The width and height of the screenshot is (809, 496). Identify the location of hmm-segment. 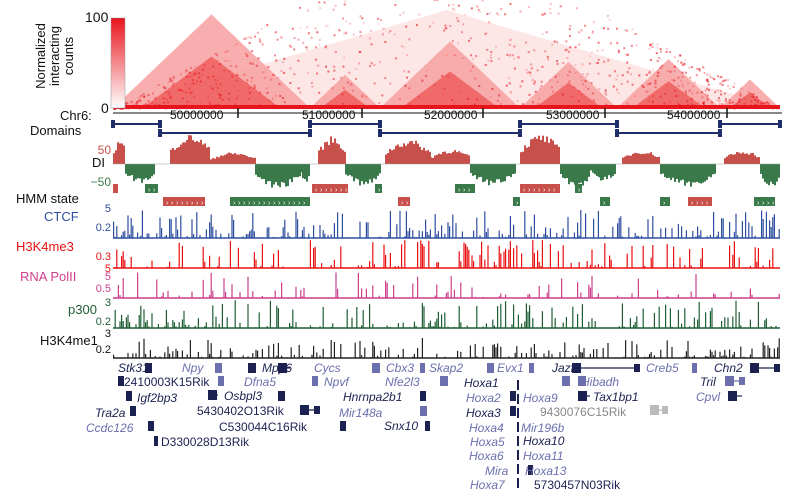
(404, 201).